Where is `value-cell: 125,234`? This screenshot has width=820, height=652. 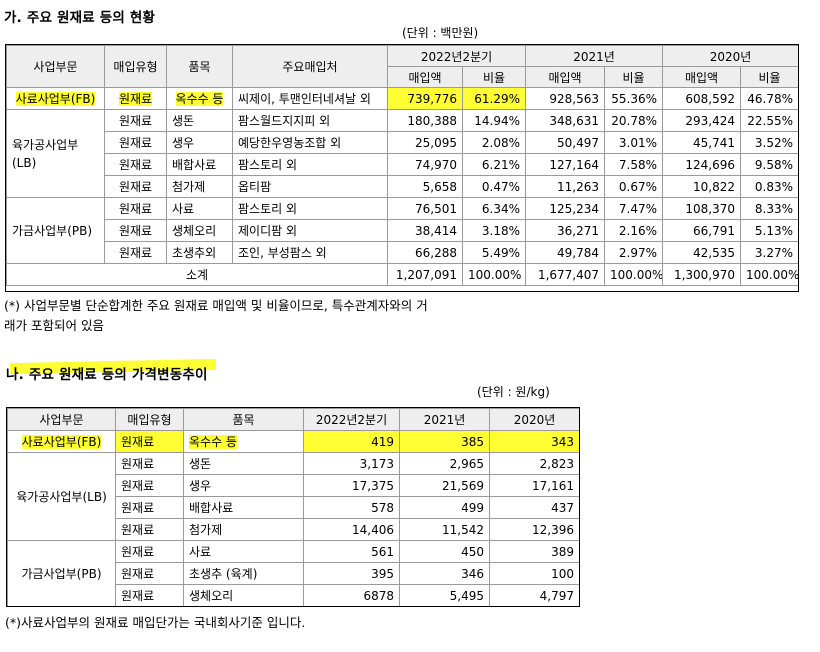
value-cell: 125,234 is located at coordinates (565, 208).